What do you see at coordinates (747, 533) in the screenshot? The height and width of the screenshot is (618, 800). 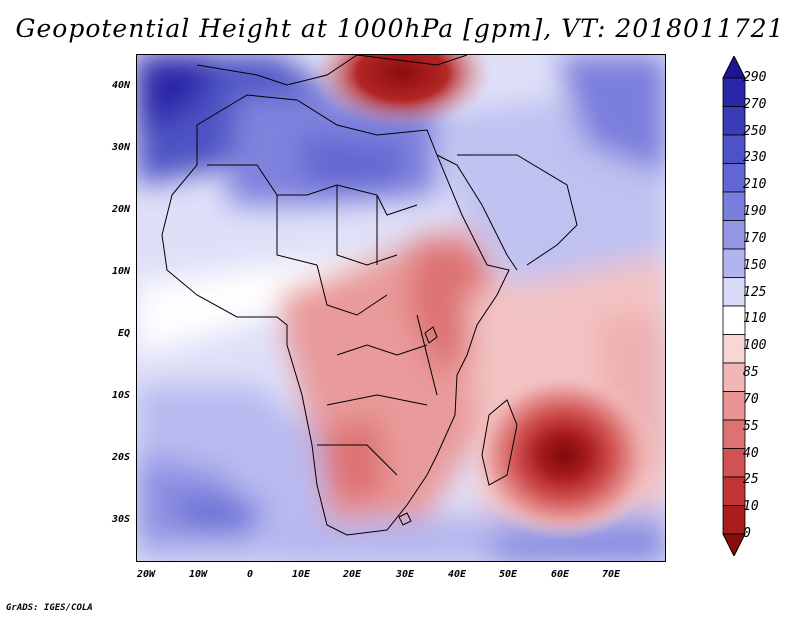 I see `colorbar-label: 0` at bounding box center [747, 533].